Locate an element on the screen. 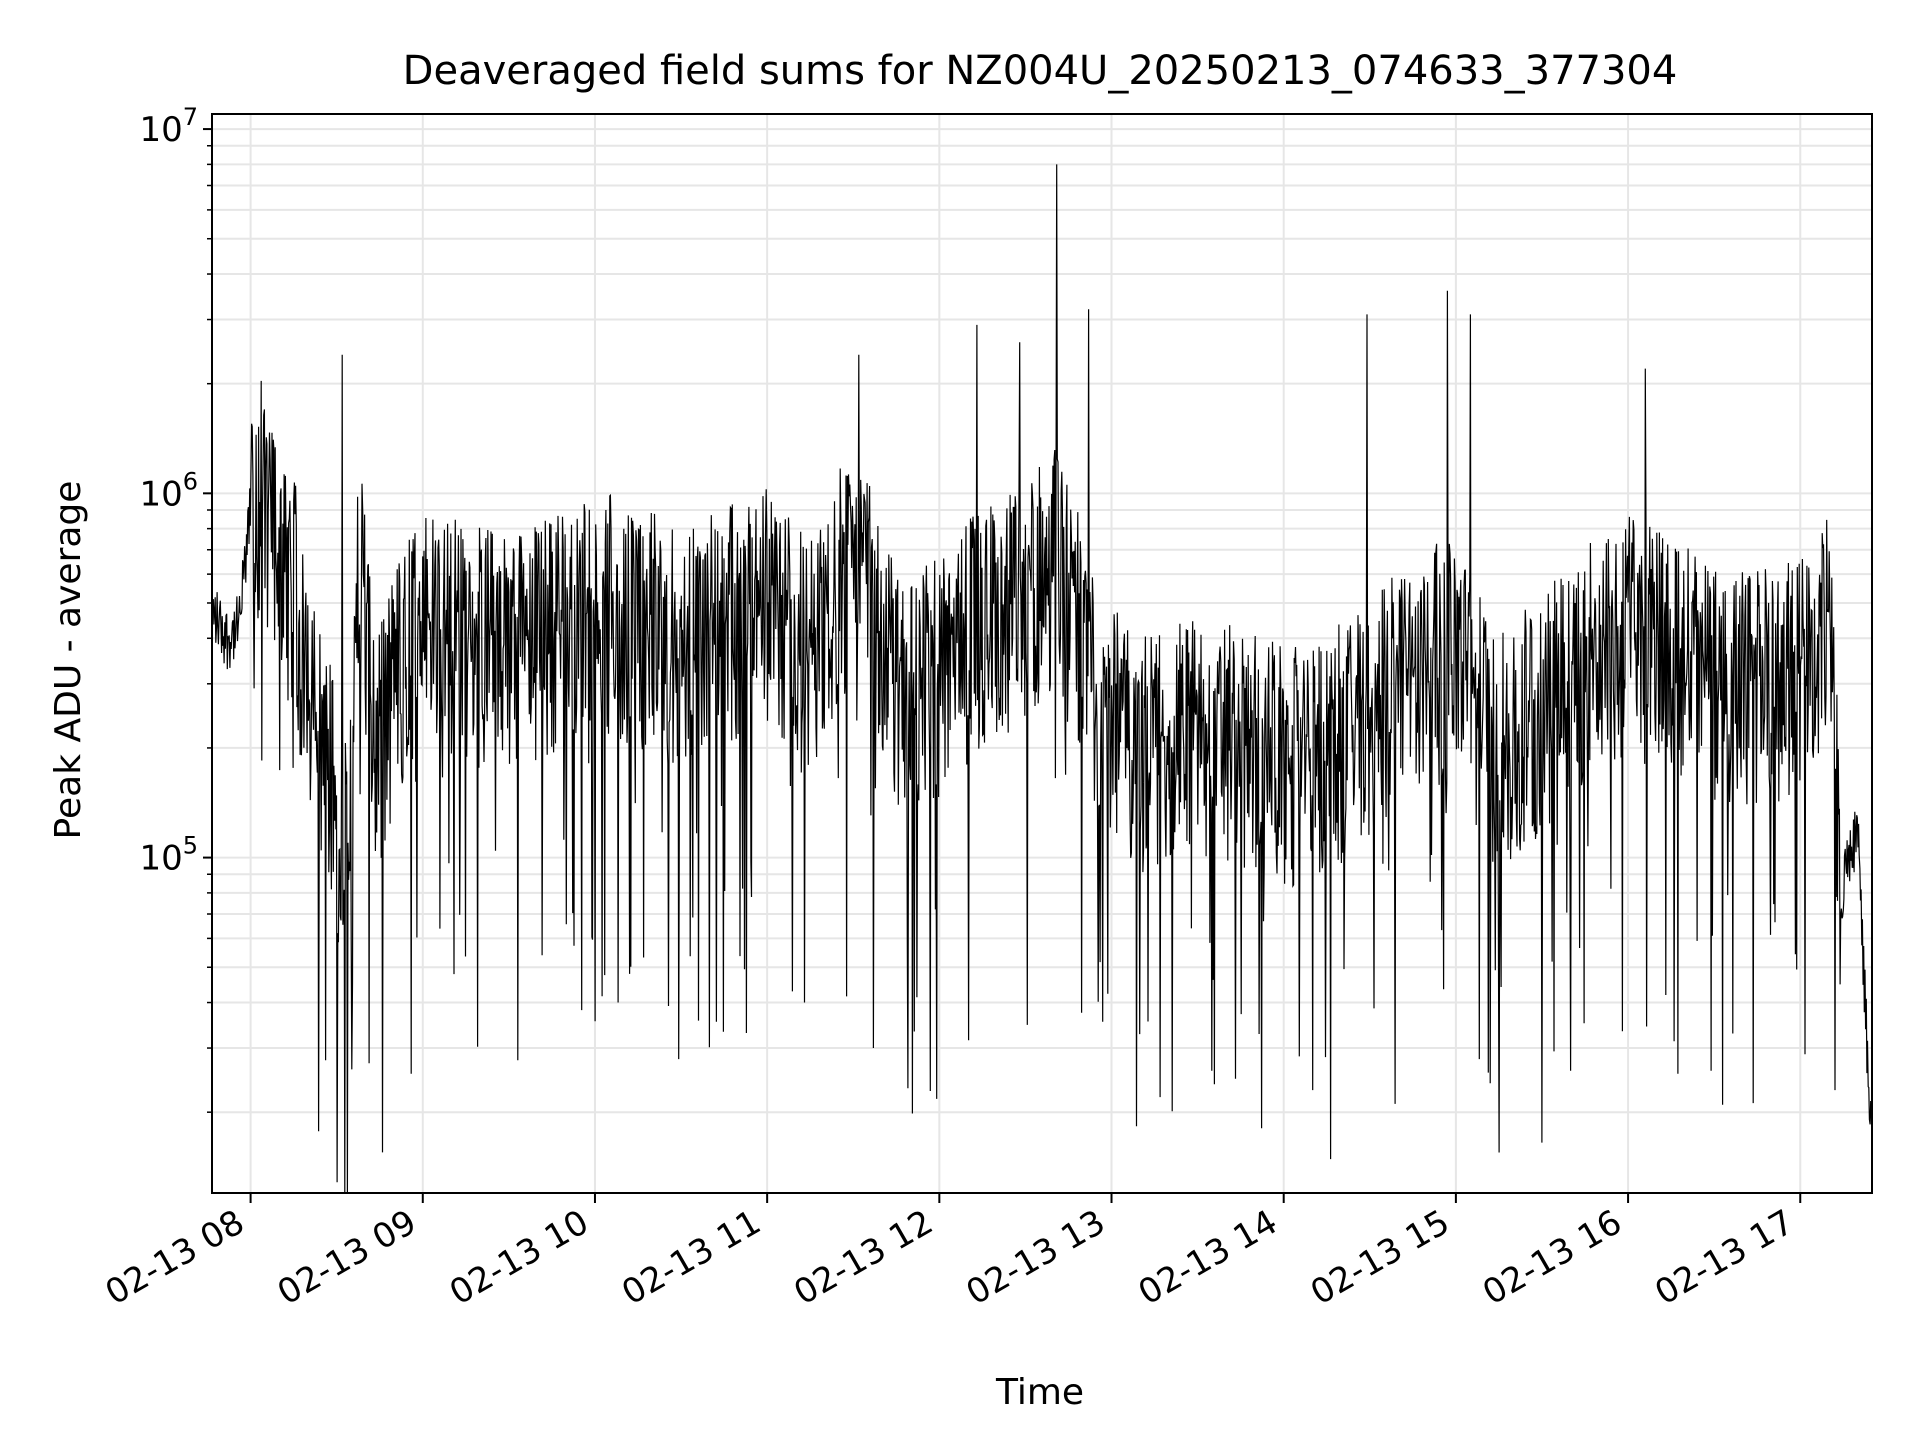 This screenshot has height=1440, width=1920. x-tick-label: 02-13 09 is located at coordinates (347, 1257).